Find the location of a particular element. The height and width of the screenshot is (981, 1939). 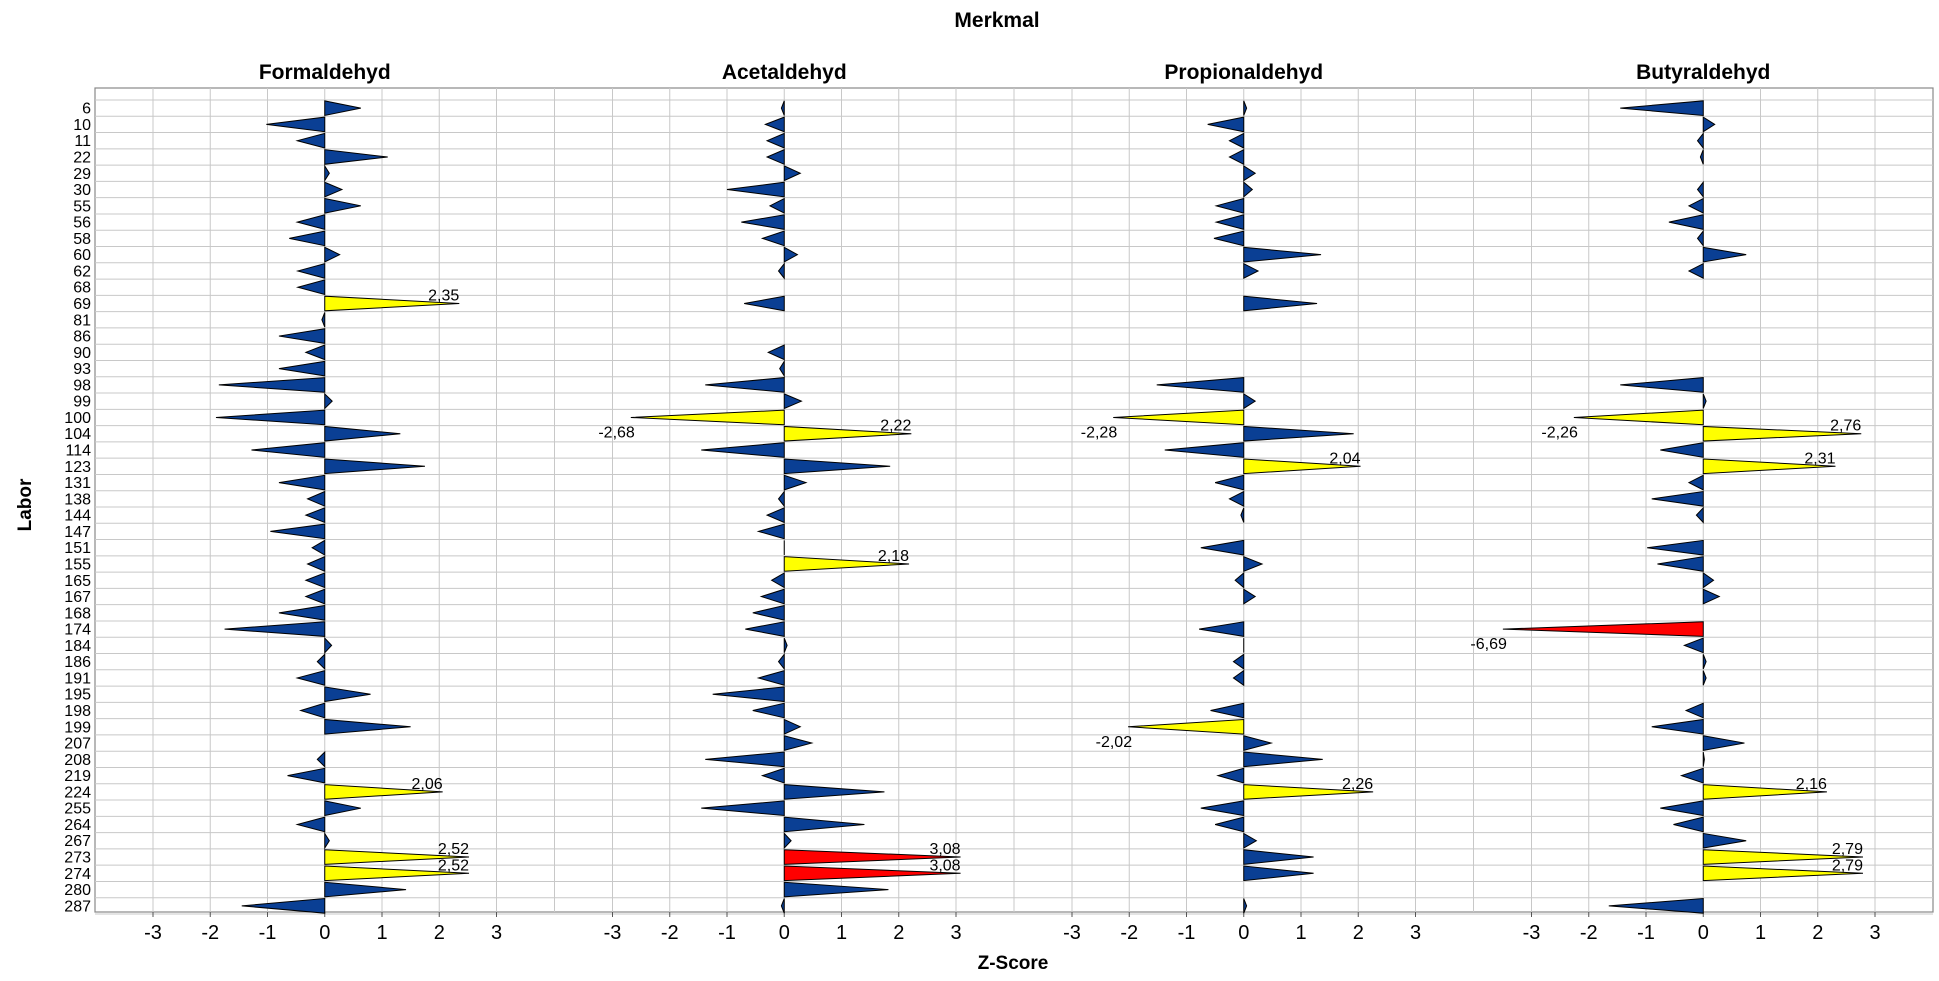

data-label: 2,16 is located at coordinates (1811, 784).